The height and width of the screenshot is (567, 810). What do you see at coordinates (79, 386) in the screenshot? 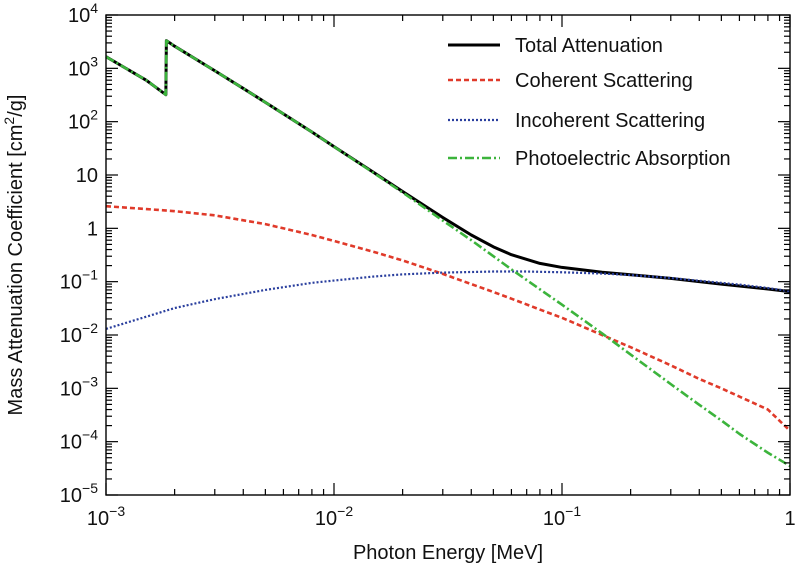
I see `y-tick-label: 10⁻³` at bounding box center [79, 386].